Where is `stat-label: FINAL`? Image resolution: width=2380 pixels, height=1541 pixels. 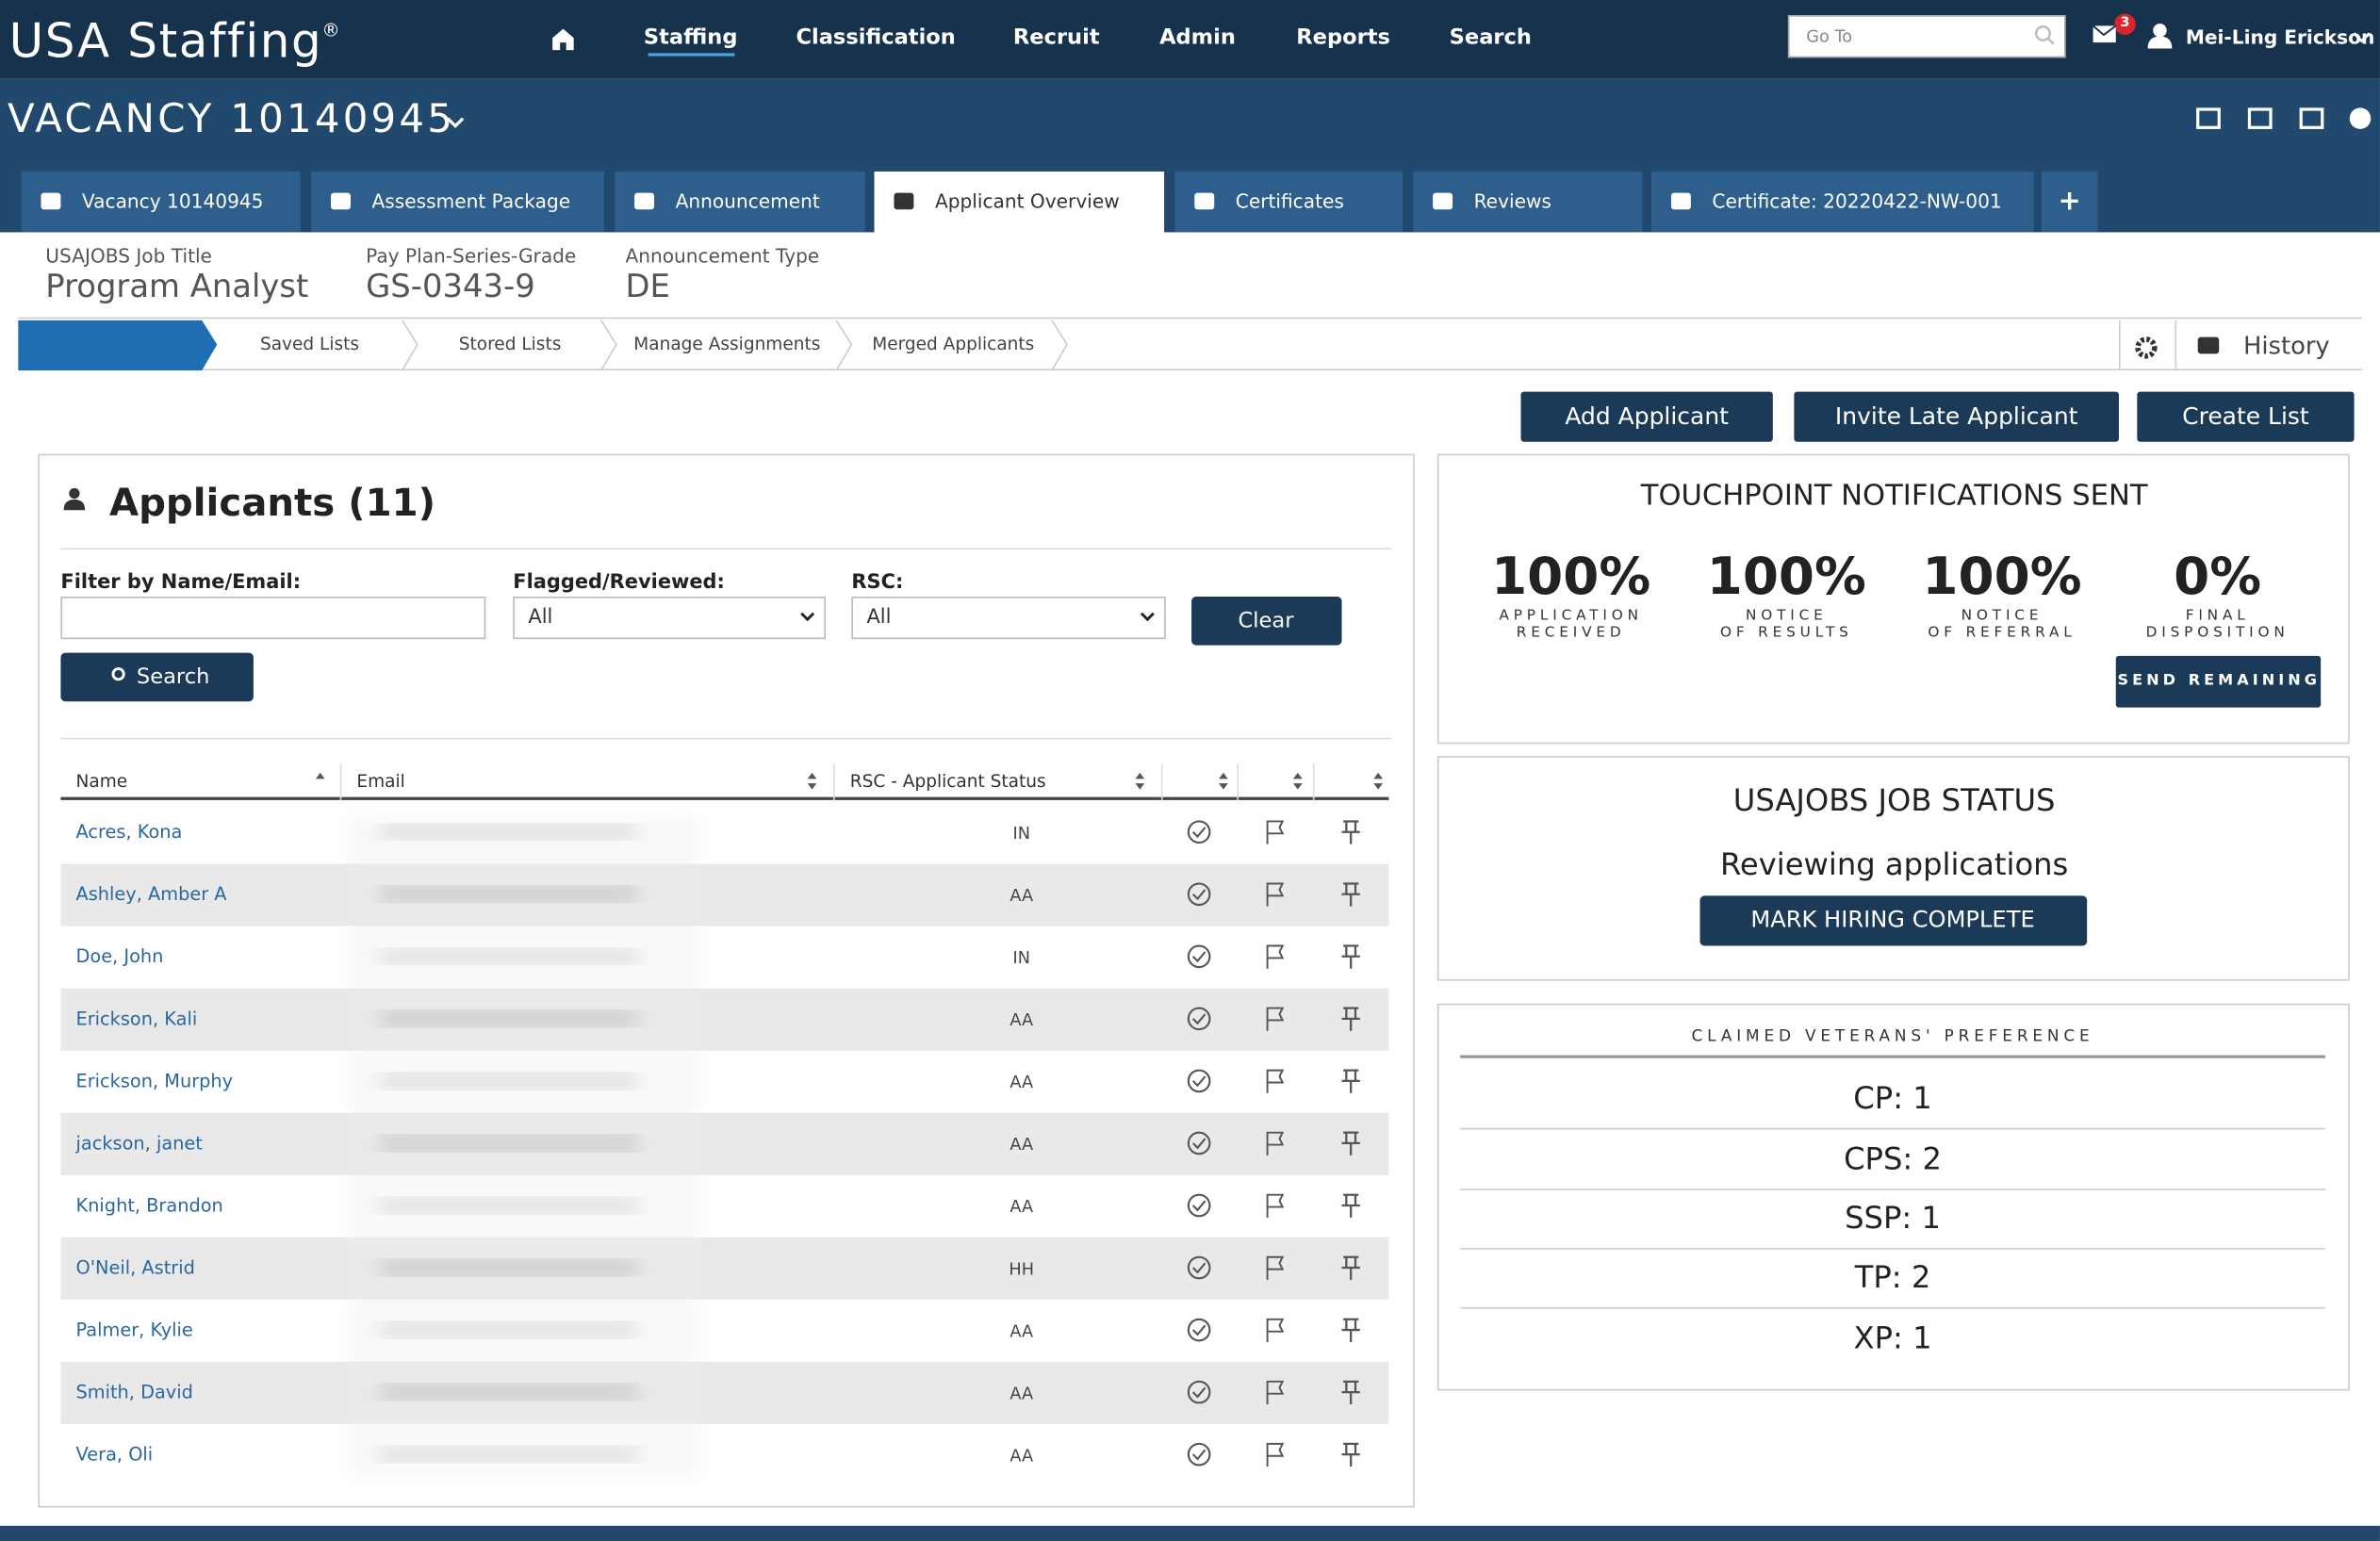
stat-label: FINAL is located at coordinates (2217, 616).